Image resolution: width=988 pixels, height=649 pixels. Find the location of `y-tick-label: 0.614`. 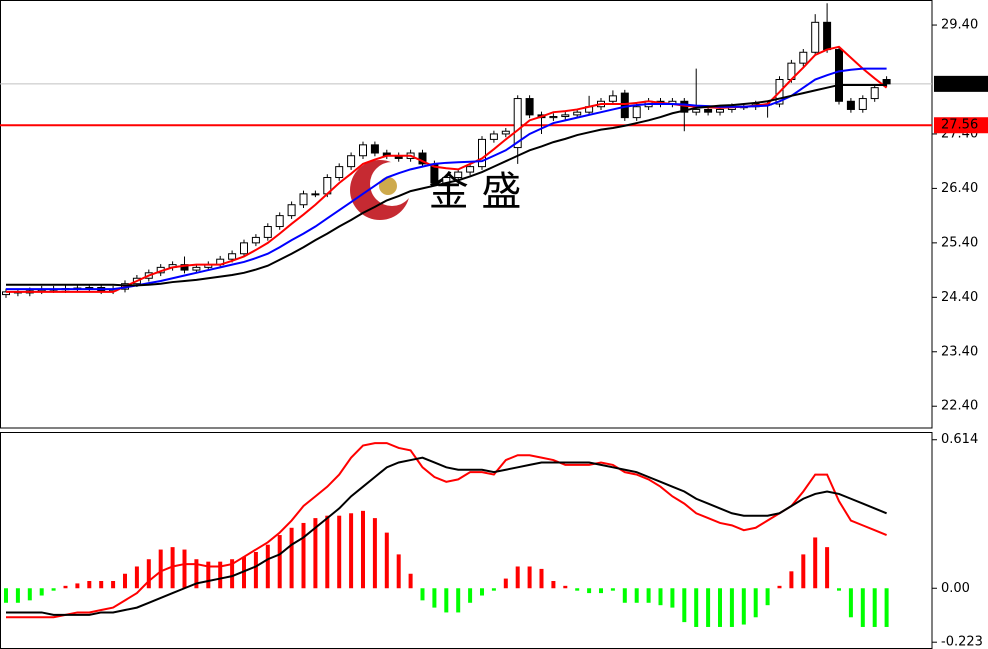

y-tick-label: 0.614 is located at coordinates (959, 439).